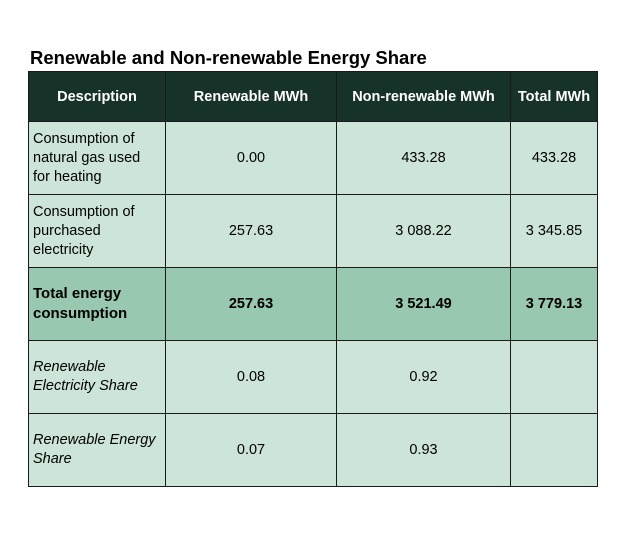  What do you see at coordinates (554, 96) in the screenshot?
I see `header-total: Total MWh` at bounding box center [554, 96].